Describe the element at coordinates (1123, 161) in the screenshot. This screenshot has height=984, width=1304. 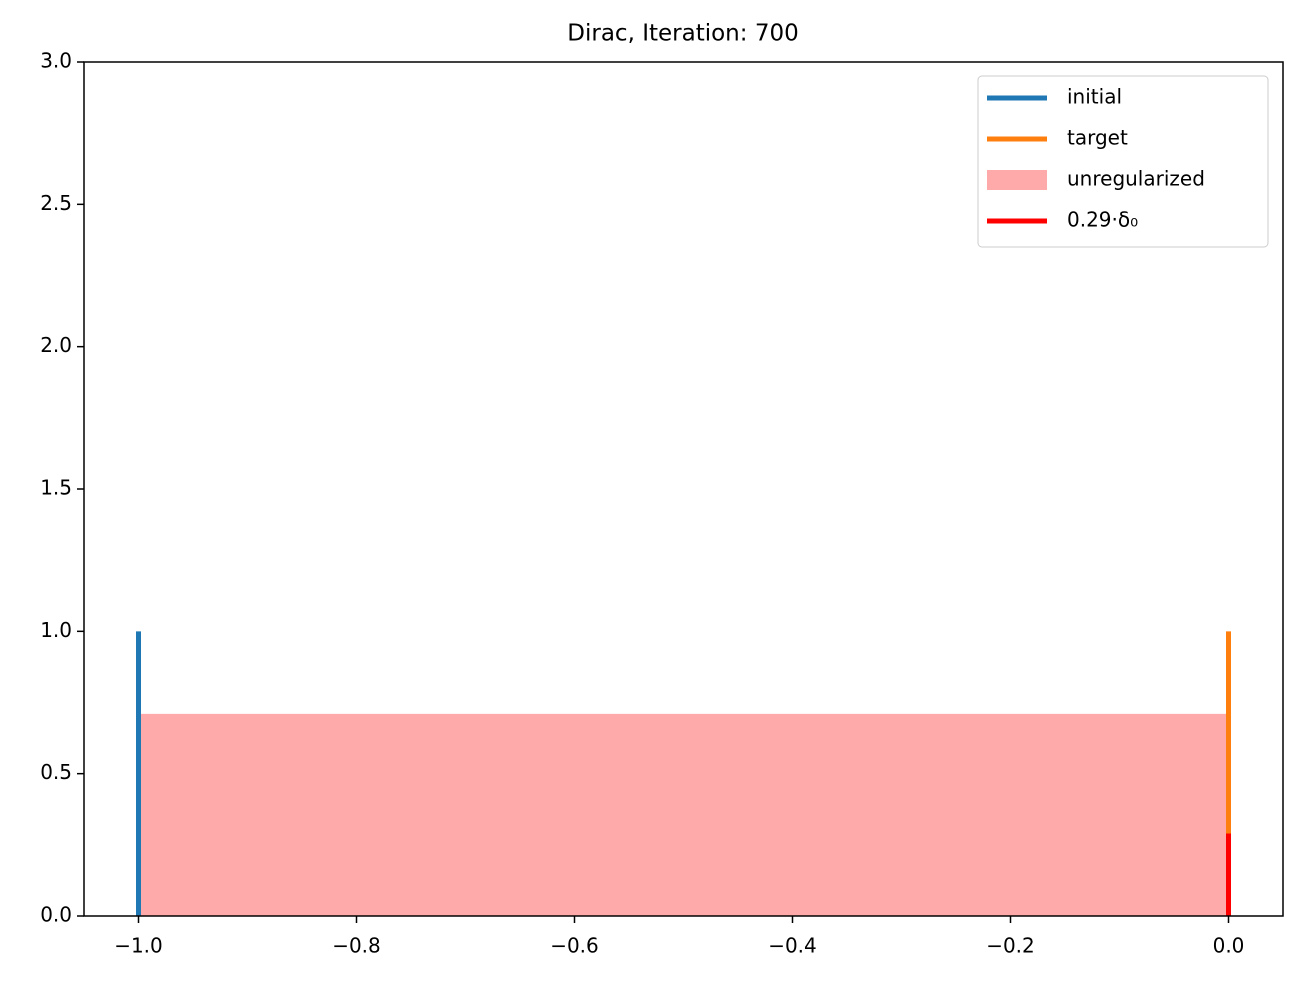
I see `legend-box` at that location.